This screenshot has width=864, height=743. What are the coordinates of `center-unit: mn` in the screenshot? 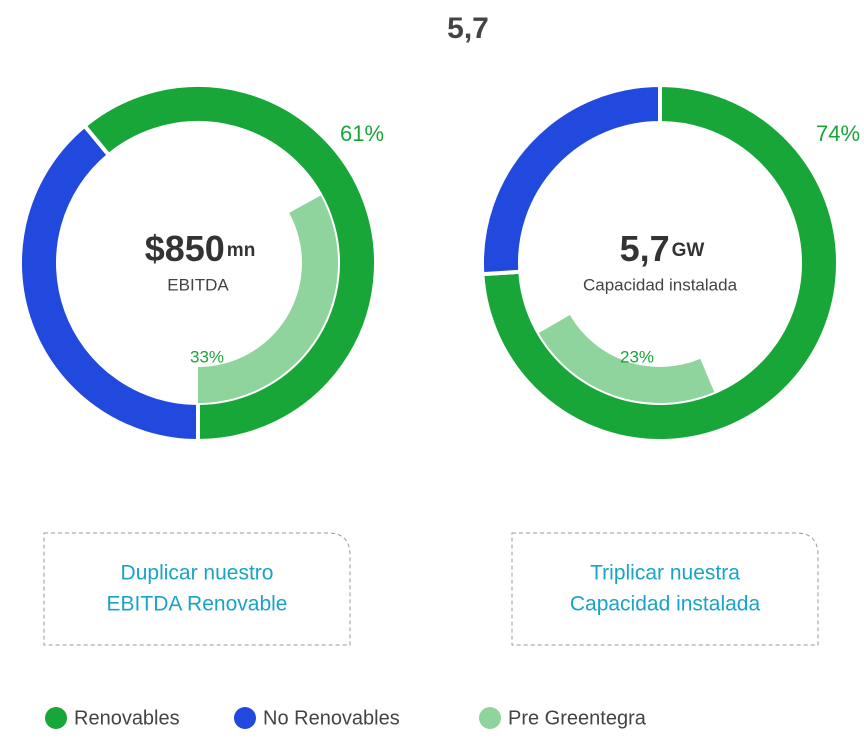 It's located at (241, 250).